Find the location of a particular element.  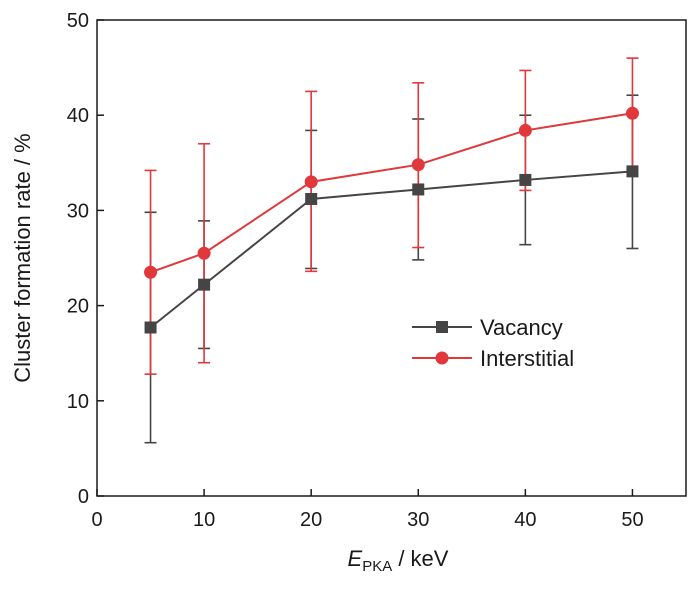

y-tick-label: 30 is located at coordinates (78, 211).